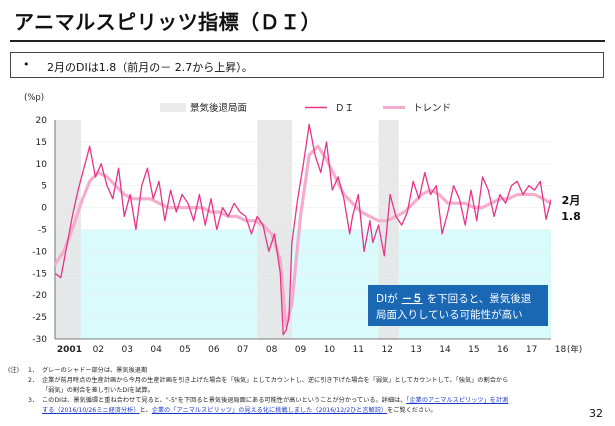 Image resolution: width=615 pixels, height=426 pixels. What do you see at coordinates (415, 350) in the screenshot?
I see `x-tick-label: 13` at bounding box center [415, 350].